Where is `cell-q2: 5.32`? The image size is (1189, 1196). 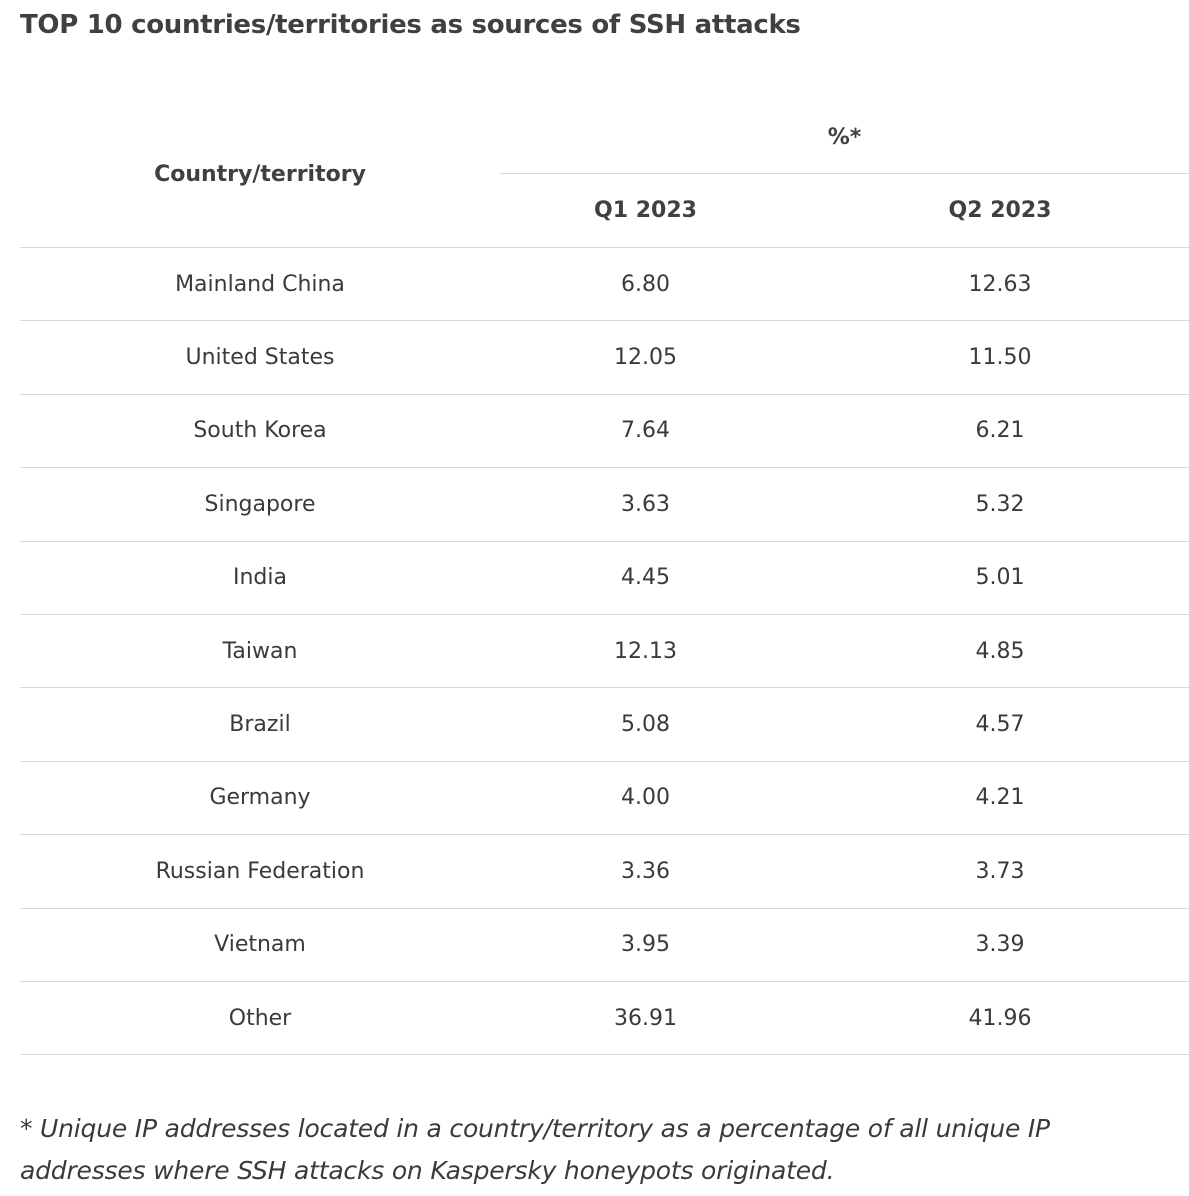
cell-q2: 5.32 is located at coordinates (1020, 504).